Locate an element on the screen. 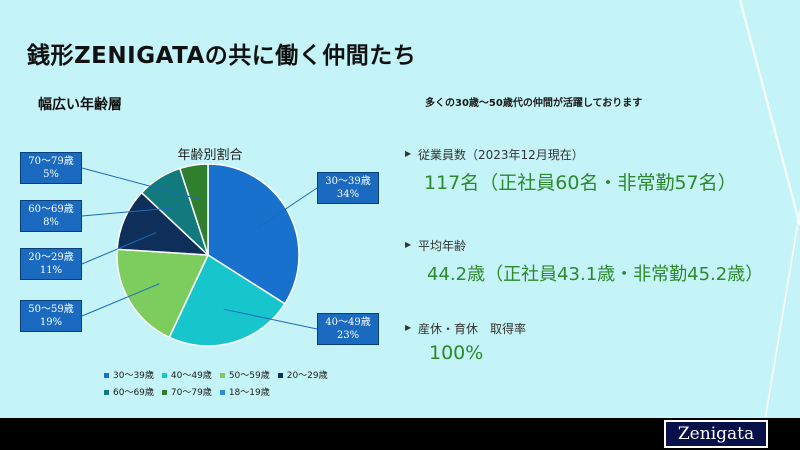  legend-item-0: 30～39歳 is located at coordinates (129, 376).